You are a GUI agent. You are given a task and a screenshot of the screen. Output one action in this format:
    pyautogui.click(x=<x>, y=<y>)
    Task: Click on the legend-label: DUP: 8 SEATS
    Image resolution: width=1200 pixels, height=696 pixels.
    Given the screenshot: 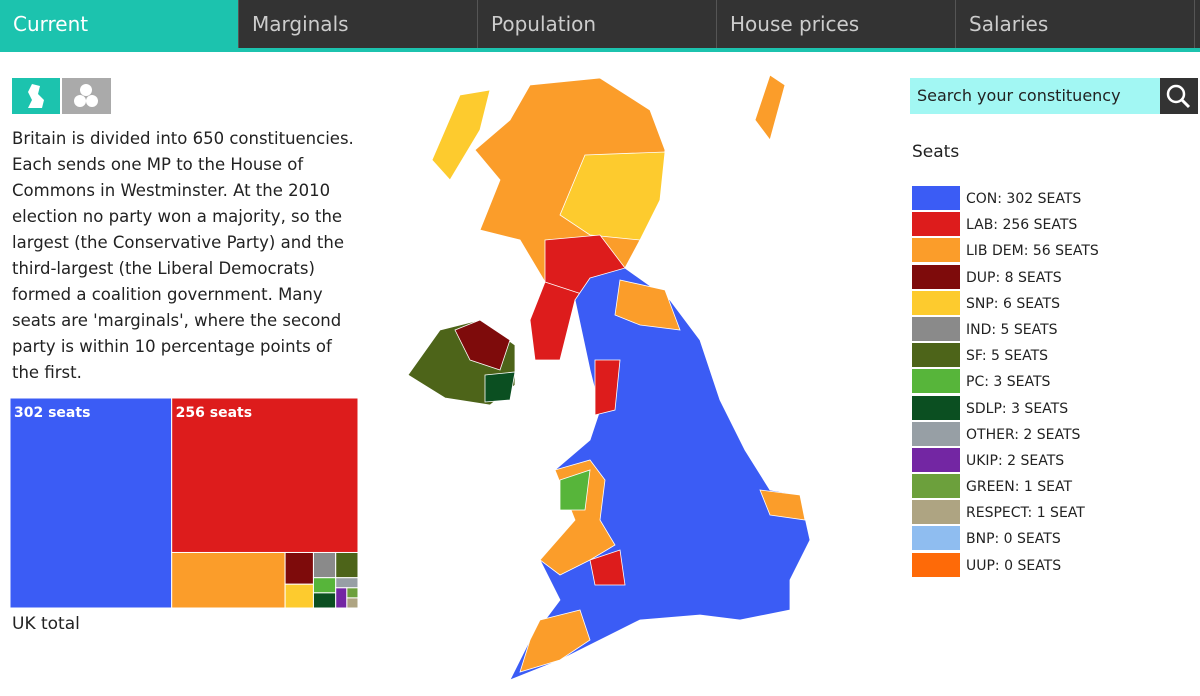 What is the action you would take?
    pyautogui.click(x=1014, y=277)
    